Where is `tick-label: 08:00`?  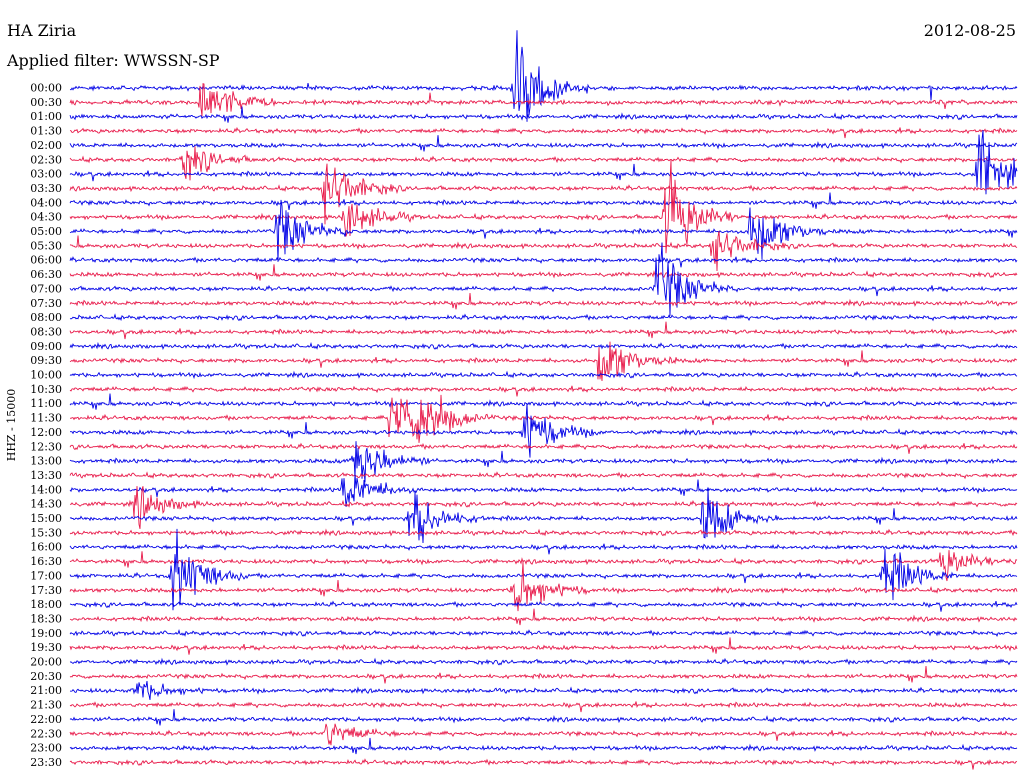
tick-label: 08:00 is located at coordinates (46, 317).